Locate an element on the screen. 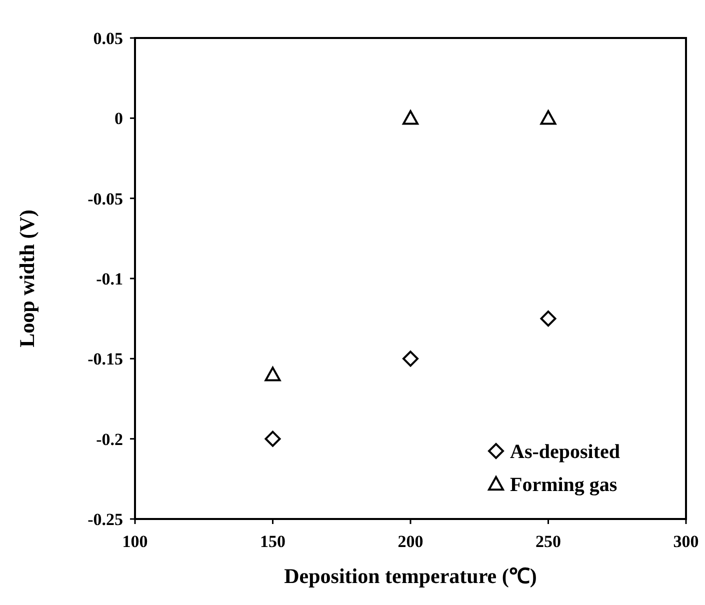 Image resolution: width=705 pixels, height=605 pixels. x-axis-title: Deposition temperature (℃) is located at coordinates (410, 576).